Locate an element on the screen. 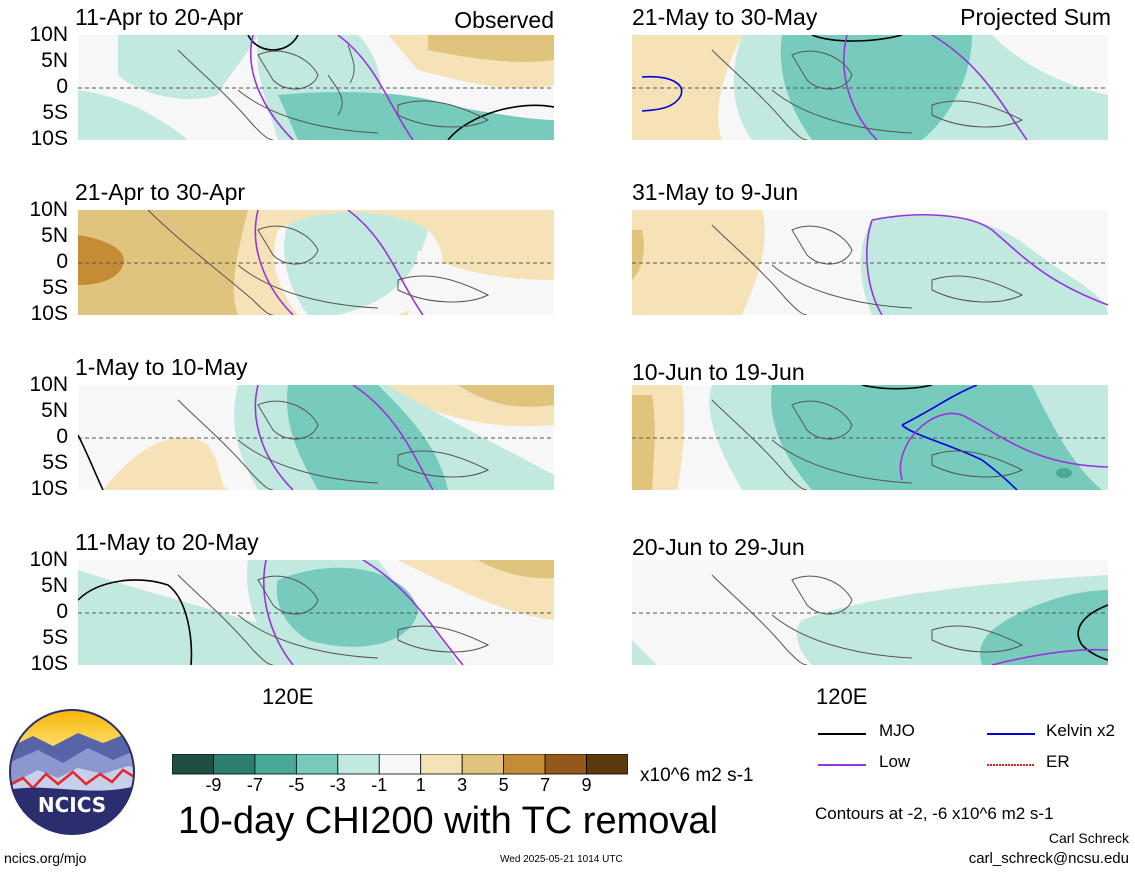 This screenshot has width=1135, height=873. panel-tag-projected: Projected Sum is located at coordinates (1035, 17).